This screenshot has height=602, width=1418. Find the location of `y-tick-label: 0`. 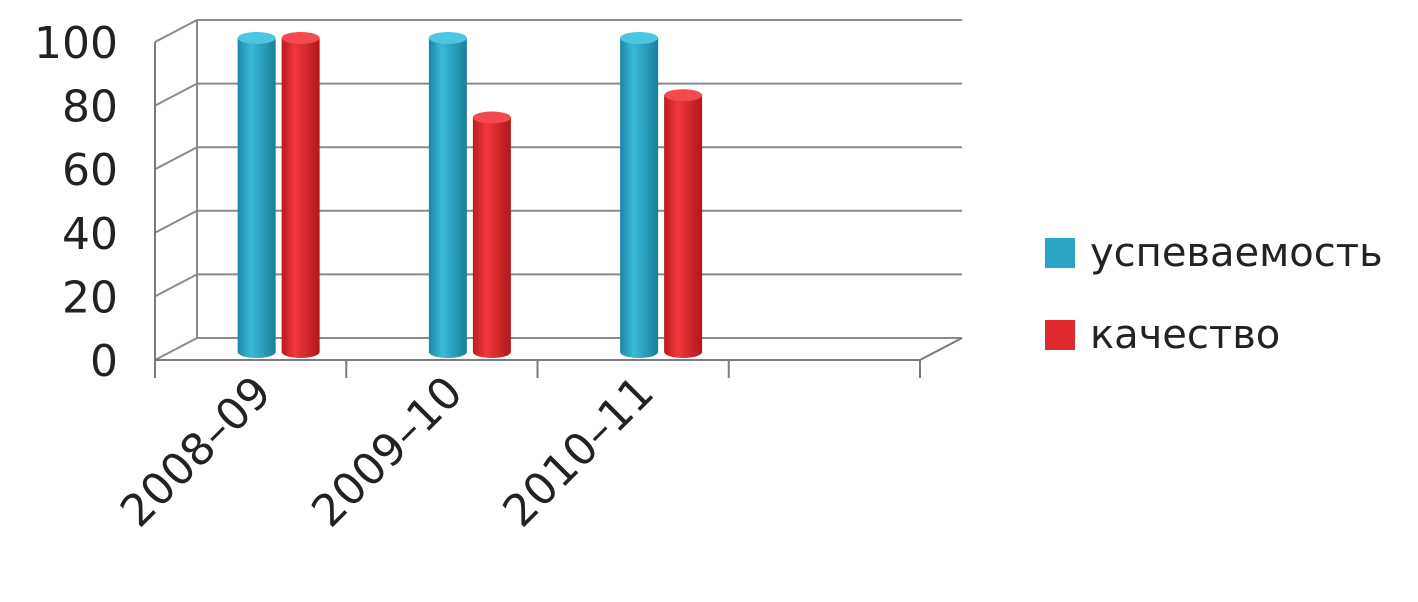

y-tick-label: 0 is located at coordinates (104, 361).